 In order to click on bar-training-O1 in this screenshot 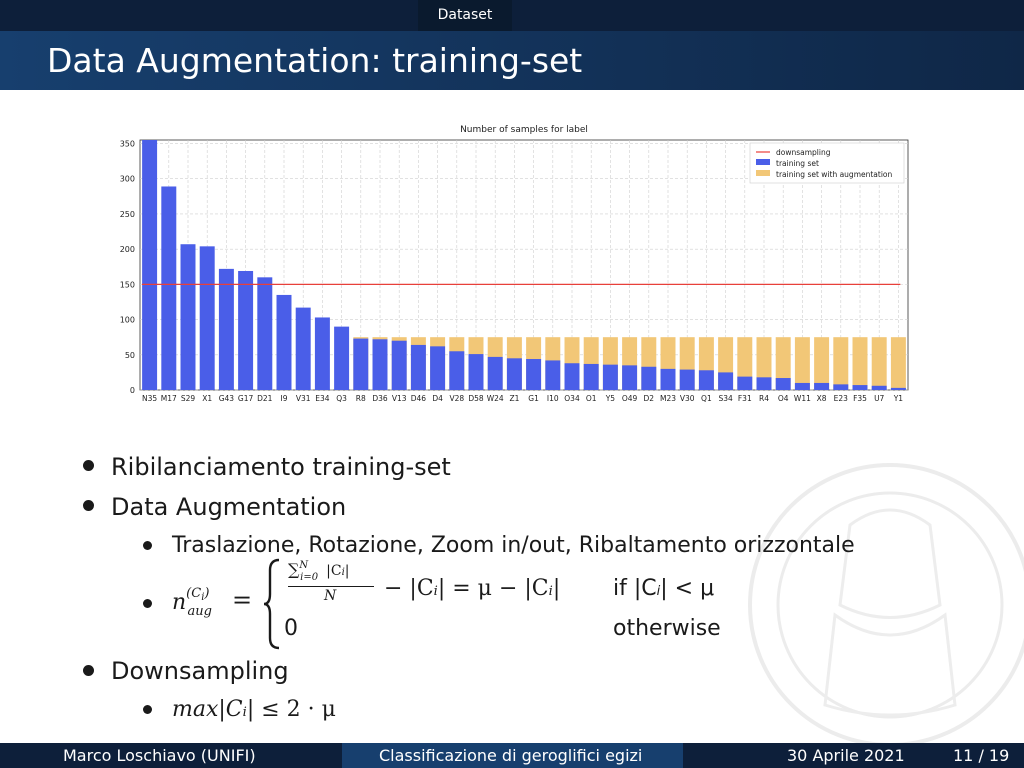, I will do `click(591, 376)`.